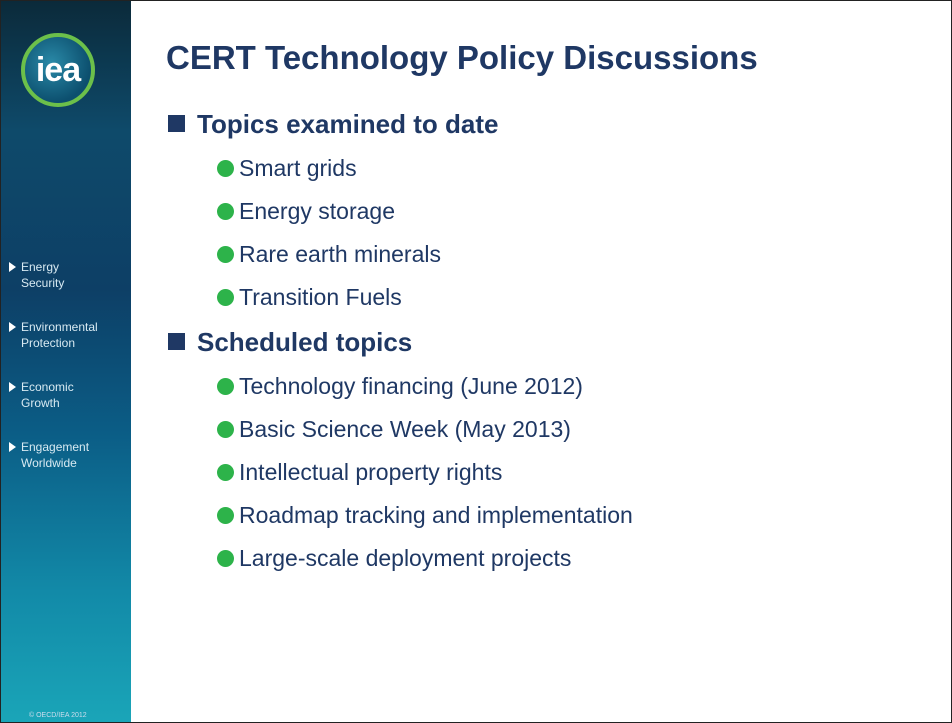 The height and width of the screenshot is (723, 952). What do you see at coordinates (462, 57) in the screenshot?
I see `slide-title: CERT Technology Policy Discussions` at bounding box center [462, 57].